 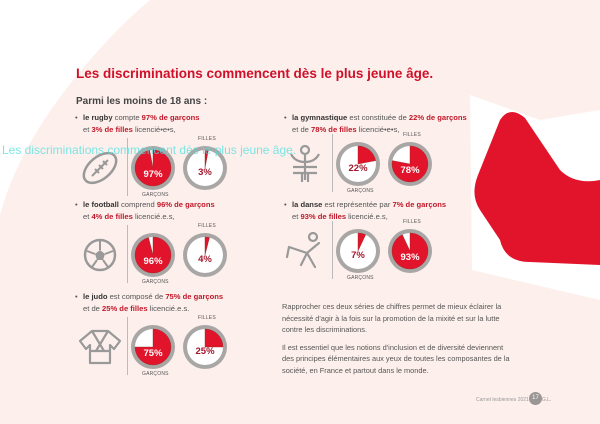 What do you see at coordinates (205, 351) in the screenshot?
I see `donut-value-label: 25%` at bounding box center [205, 351].